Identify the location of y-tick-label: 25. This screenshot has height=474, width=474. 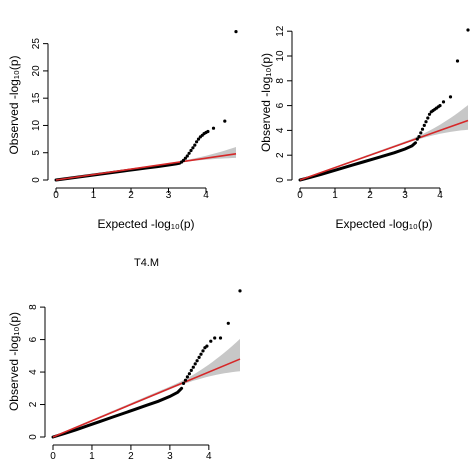
(36, 44).